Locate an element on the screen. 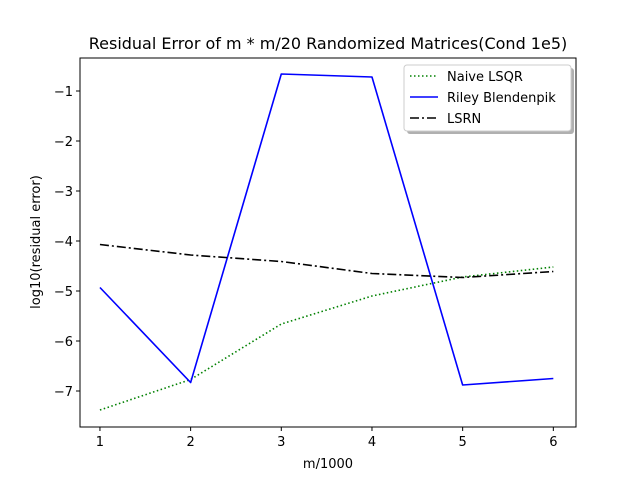 The width and height of the screenshot is (640, 480). x-tick-label: 4 is located at coordinates (372, 442).